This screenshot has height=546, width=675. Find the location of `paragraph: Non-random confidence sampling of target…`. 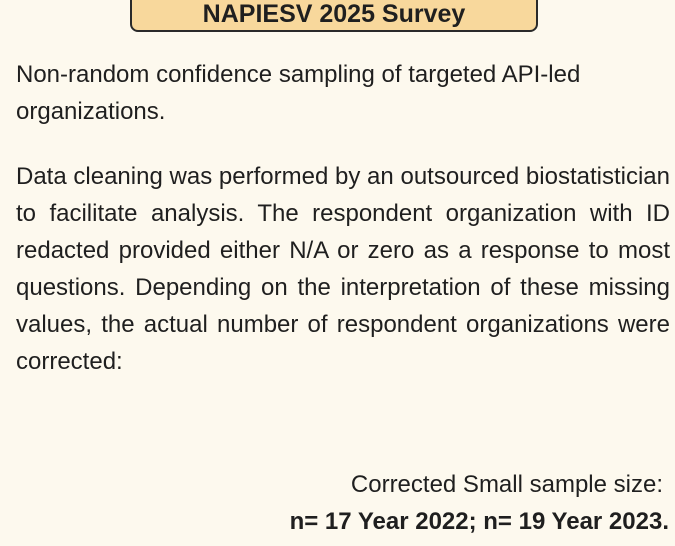

paragraph: Non-random confidence sampling of target… is located at coordinates (298, 93).